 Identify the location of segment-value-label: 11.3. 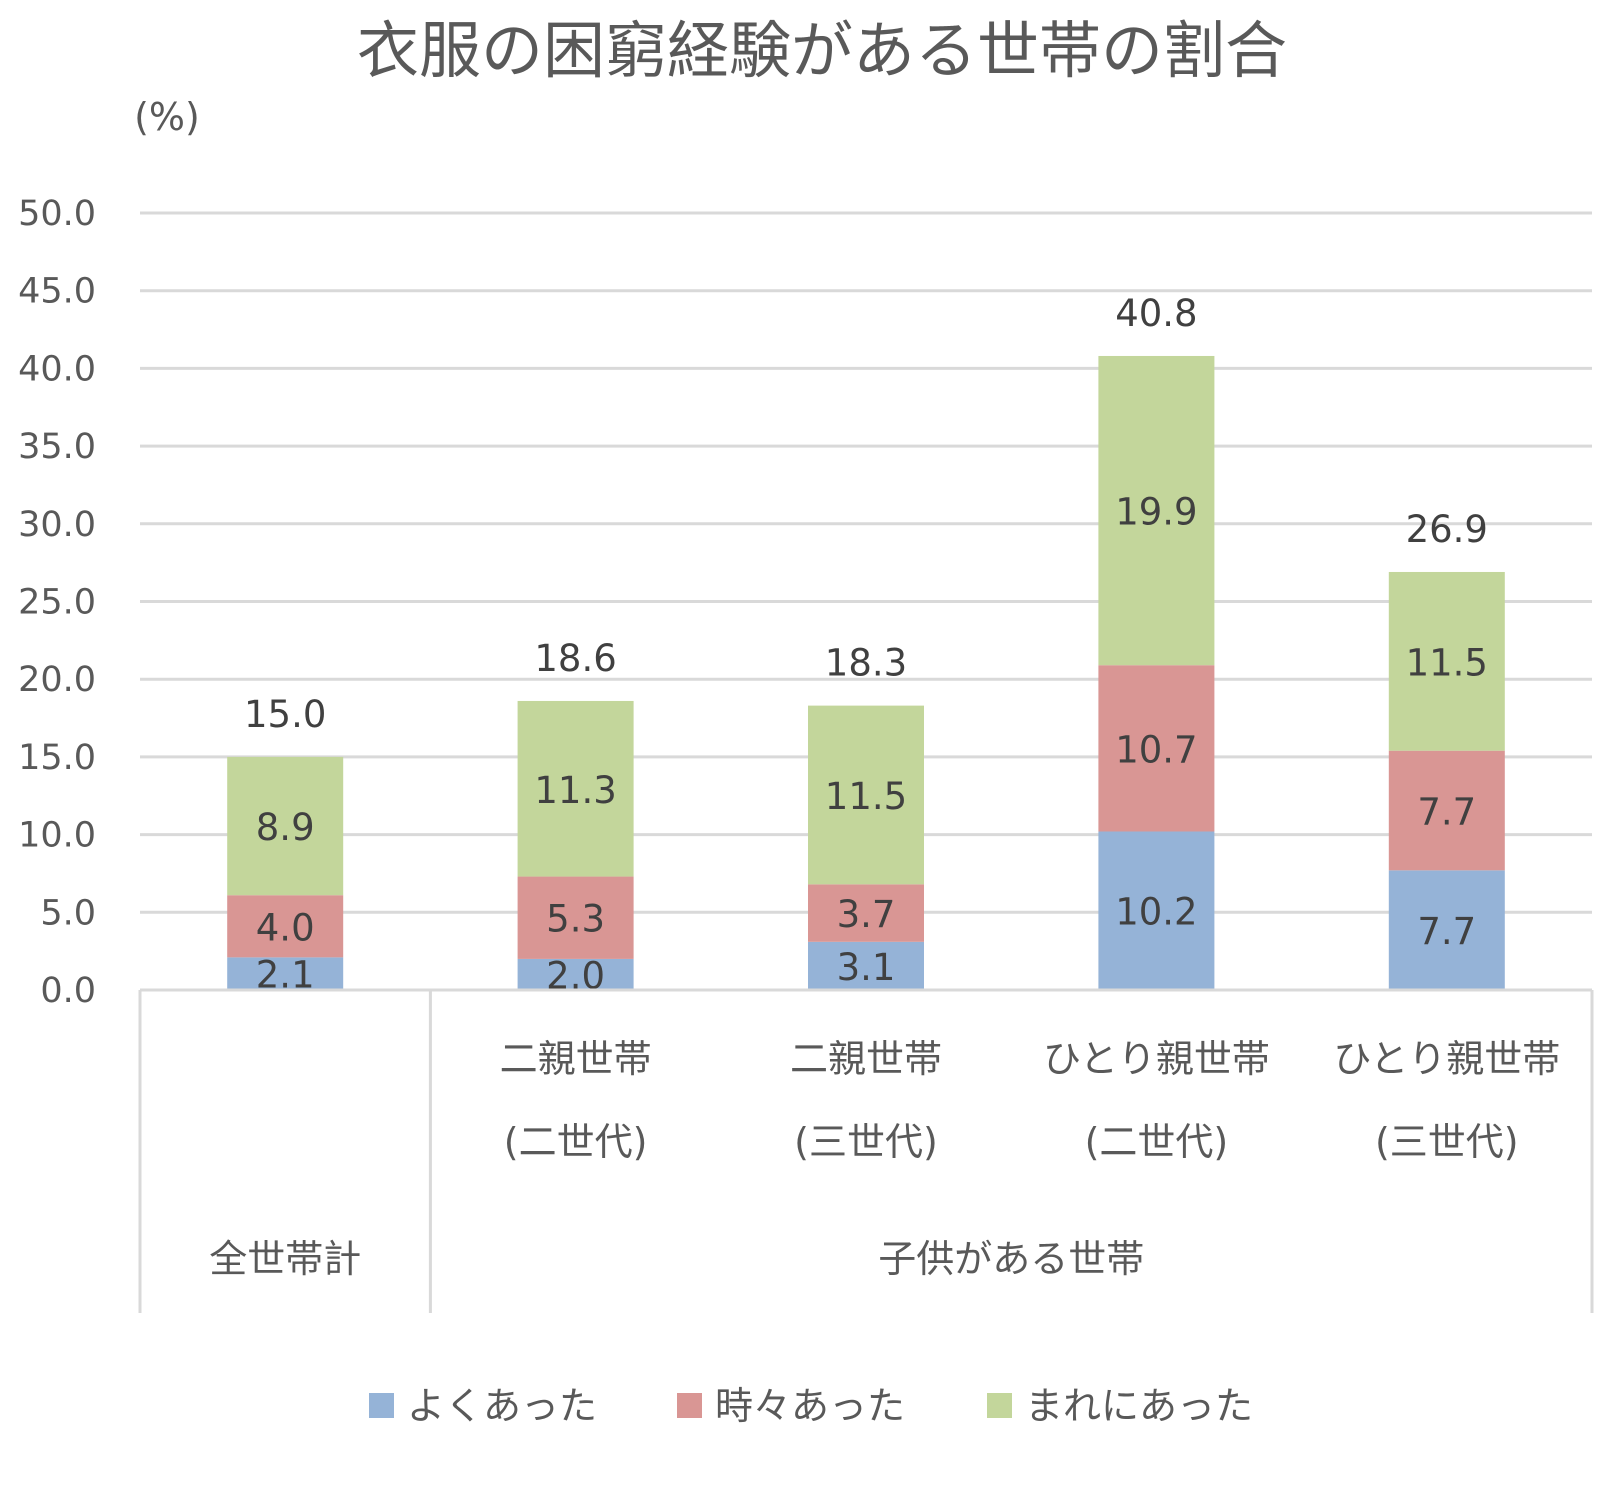
(575, 790).